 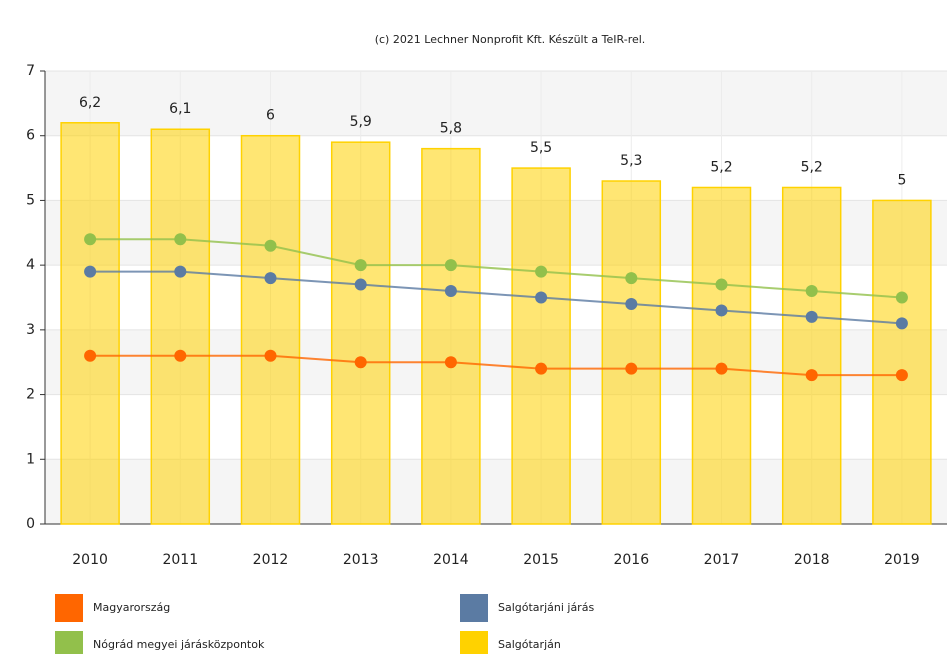 I want to click on y-tick-label: 7, so click(x=30, y=71).